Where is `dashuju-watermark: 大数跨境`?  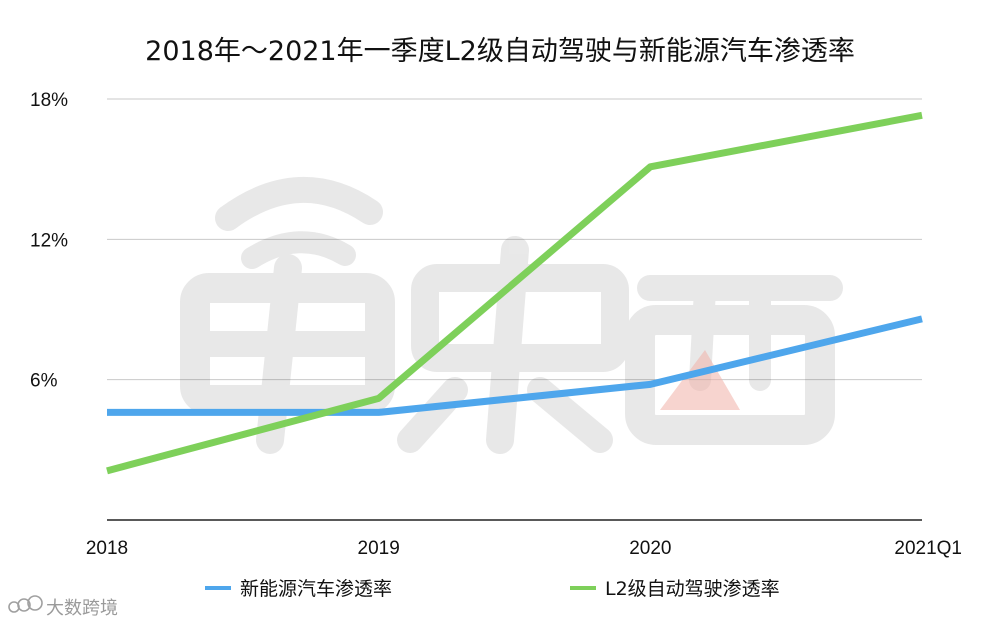 dashuju-watermark: 大数跨境 is located at coordinates (63, 607).